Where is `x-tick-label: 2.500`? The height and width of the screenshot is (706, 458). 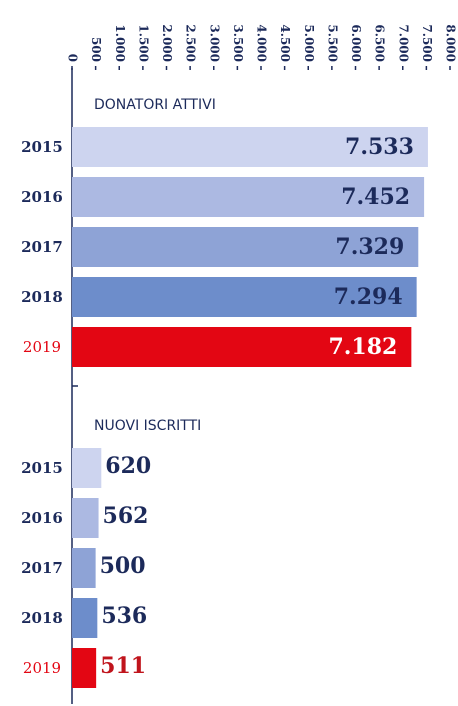 x-tick-label: 2.500 is located at coordinates (191, 43).